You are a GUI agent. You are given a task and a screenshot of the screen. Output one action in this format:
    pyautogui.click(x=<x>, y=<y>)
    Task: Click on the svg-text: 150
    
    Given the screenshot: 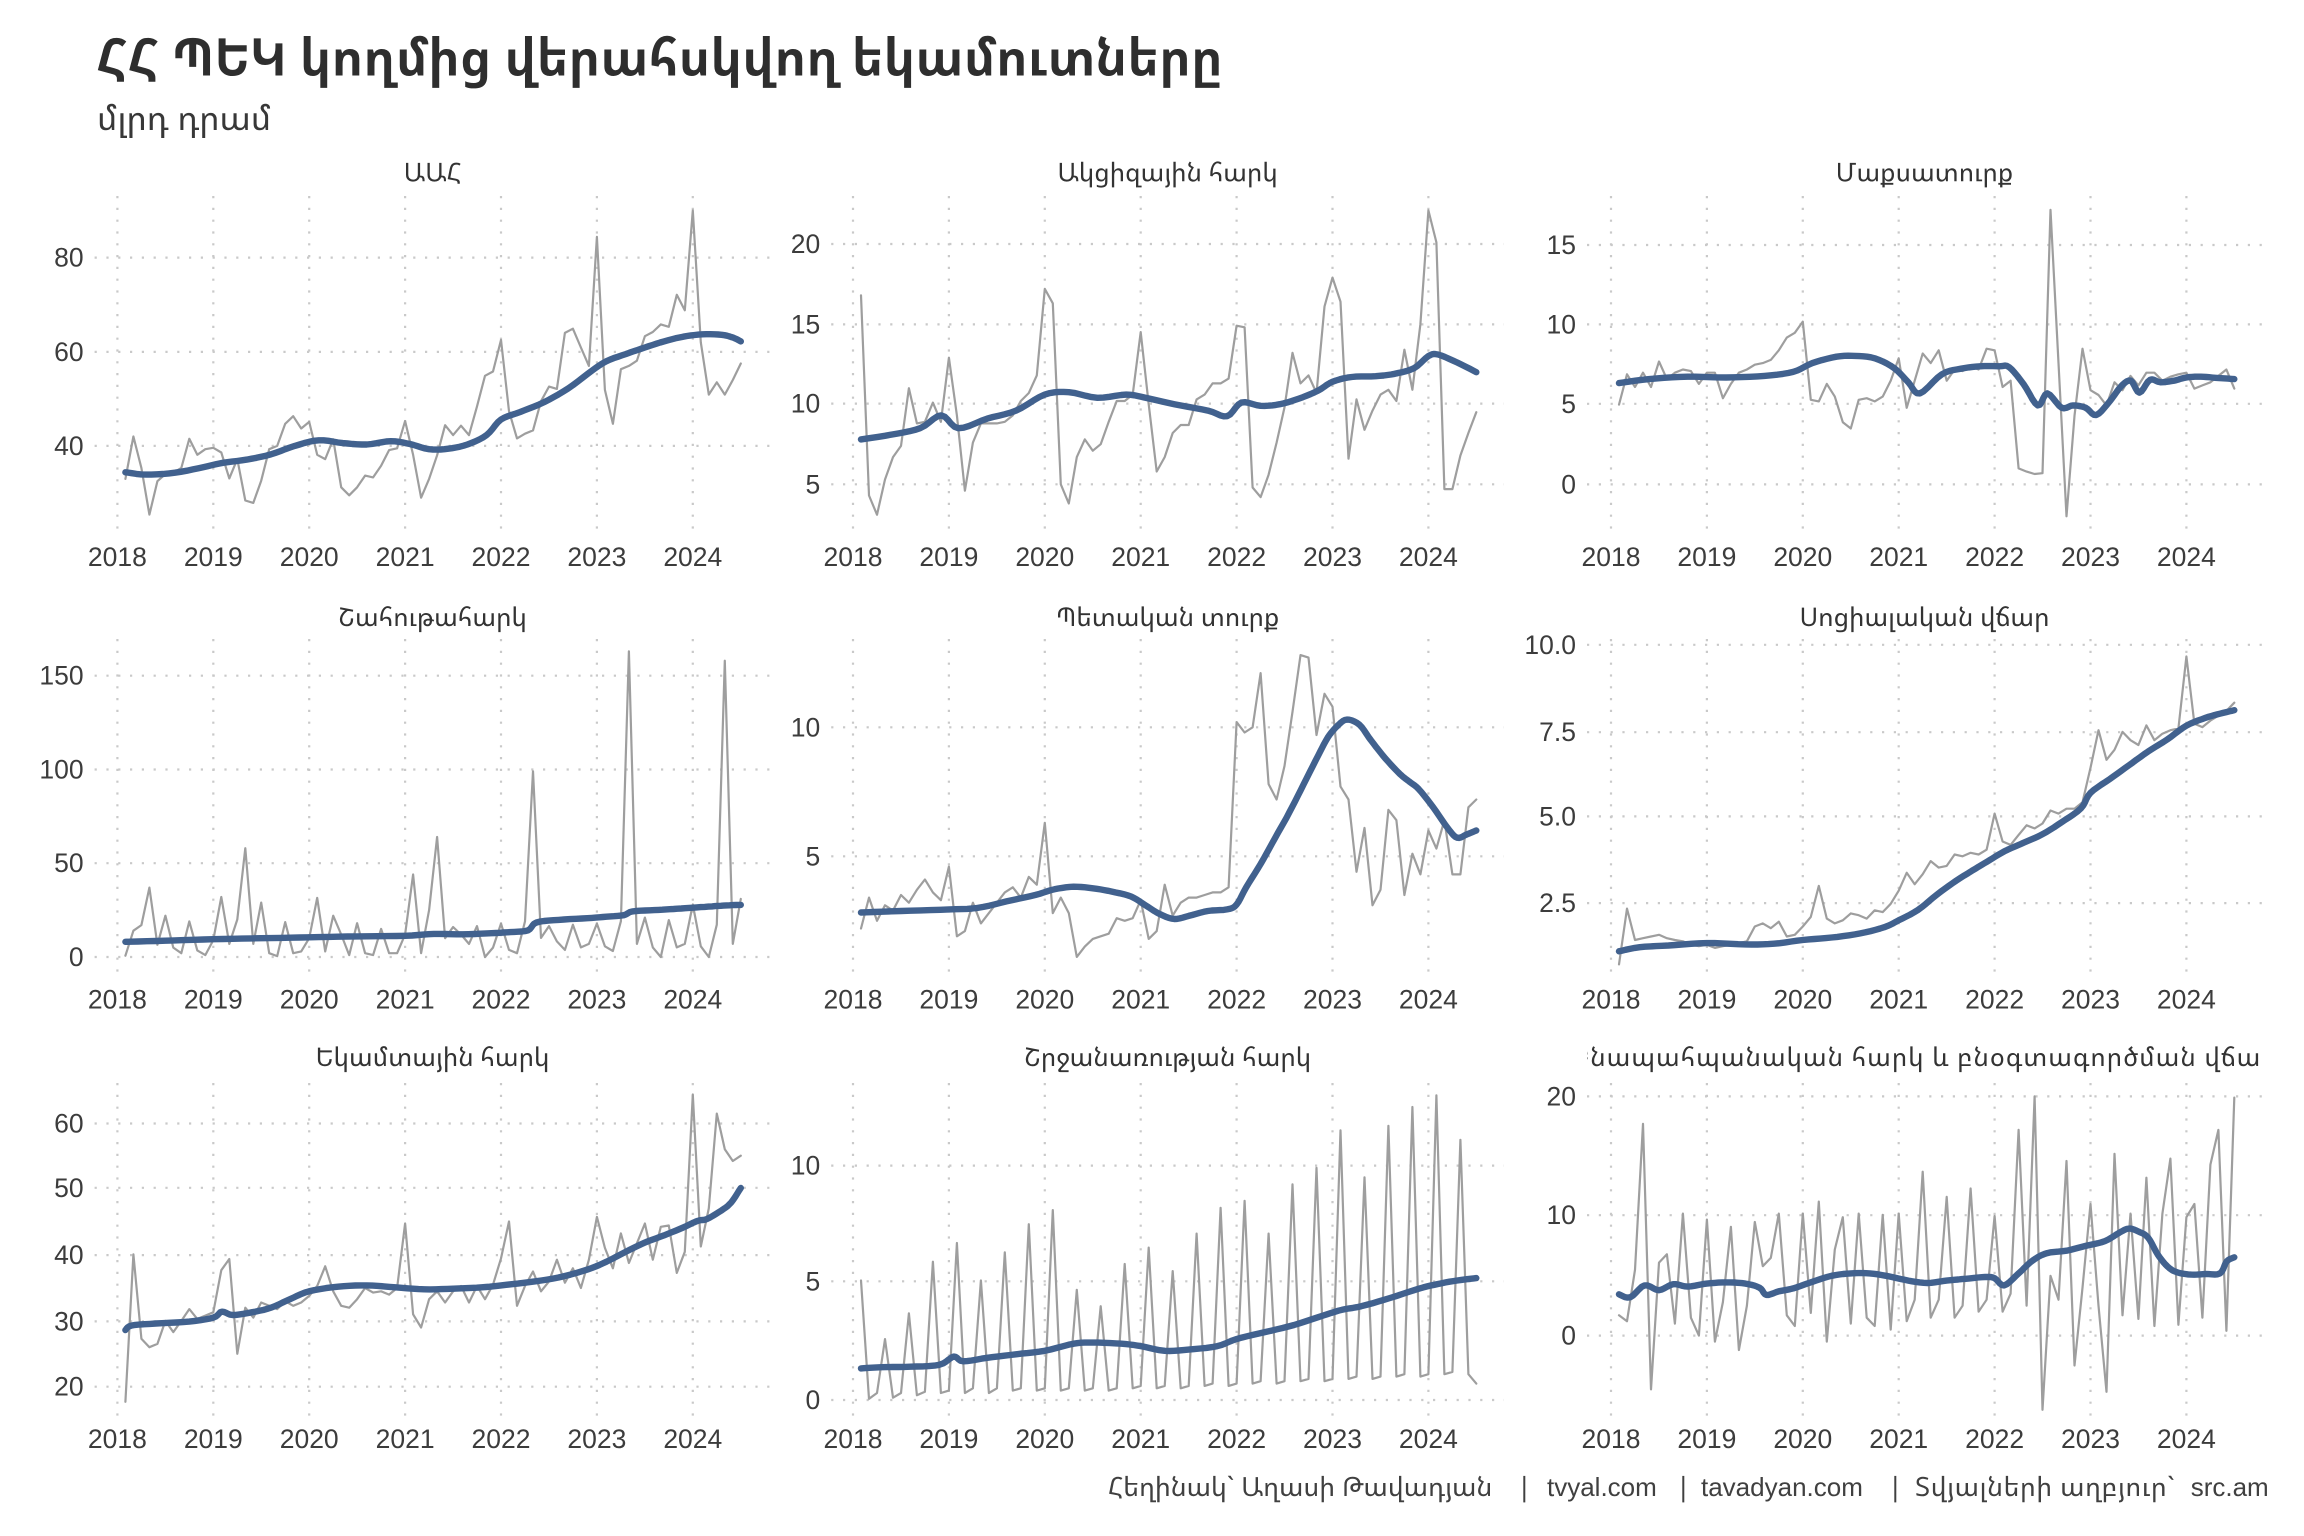 What is the action you would take?
    pyautogui.click(x=61, y=676)
    